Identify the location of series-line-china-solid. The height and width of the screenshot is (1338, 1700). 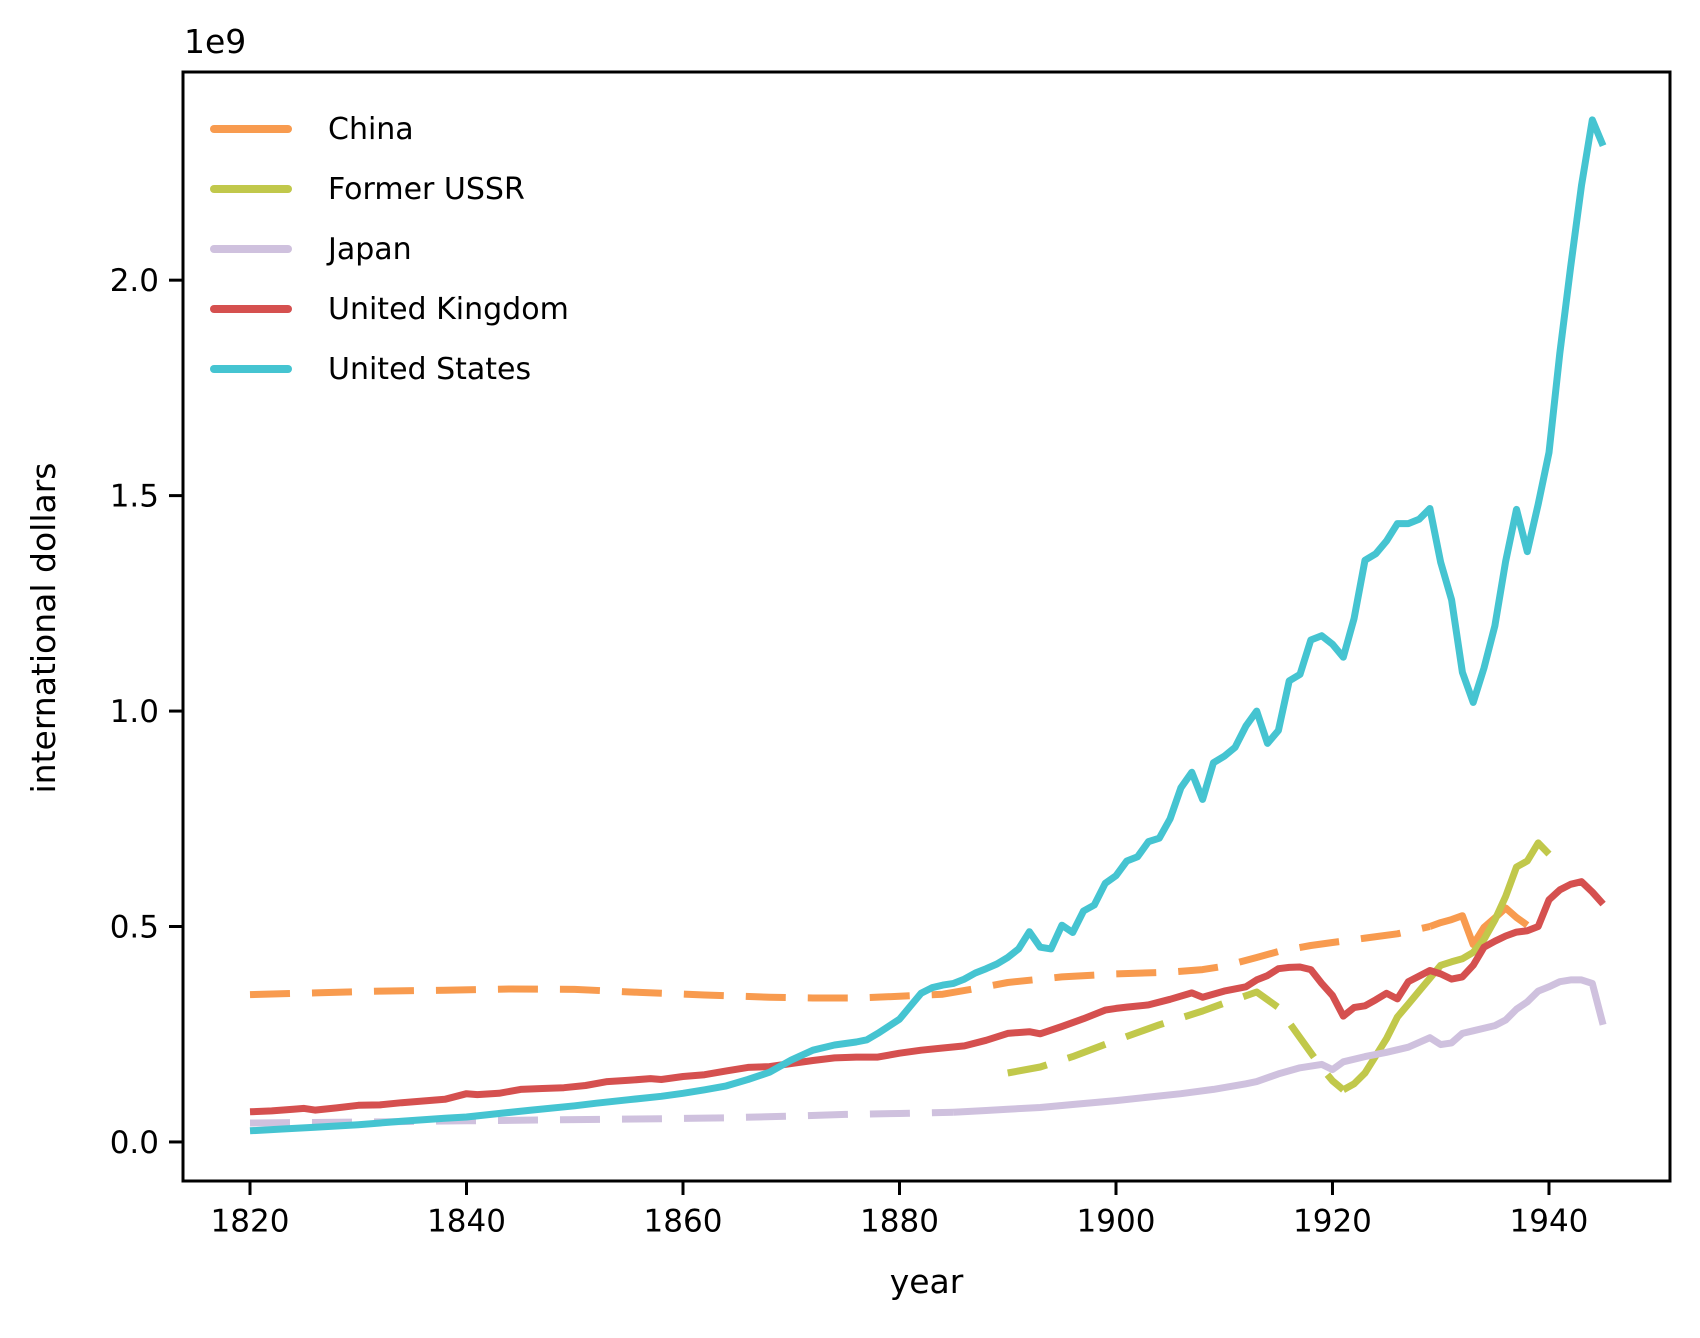
(1479, 926).